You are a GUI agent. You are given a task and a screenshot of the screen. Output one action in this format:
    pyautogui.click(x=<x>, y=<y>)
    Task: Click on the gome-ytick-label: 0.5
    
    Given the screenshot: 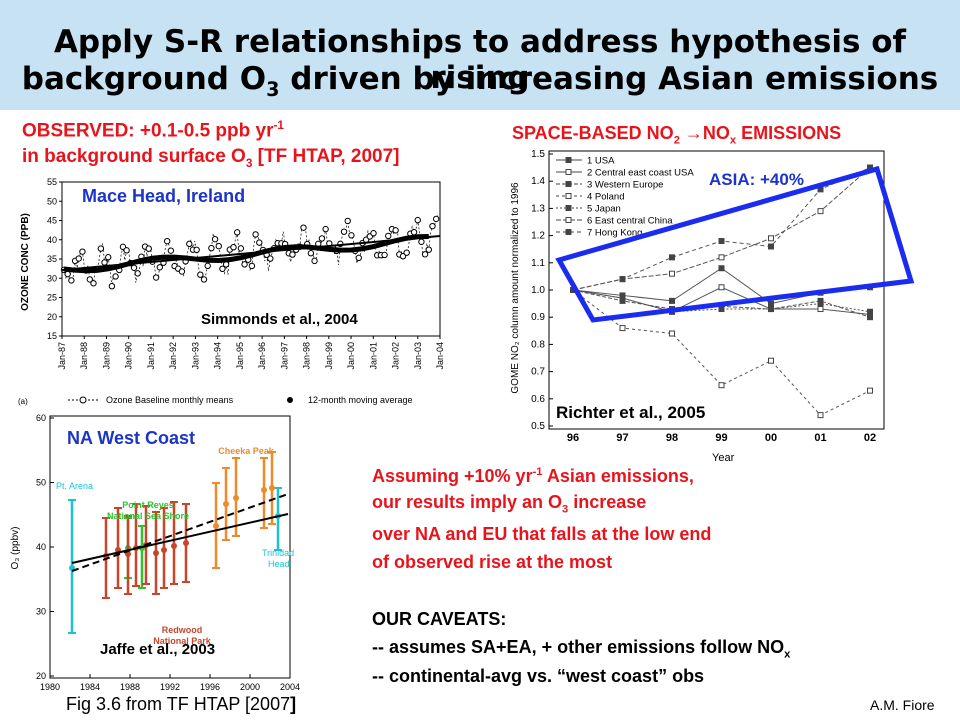 What is the action you would take?
    pyautogui.click(x=538, y=426)
    